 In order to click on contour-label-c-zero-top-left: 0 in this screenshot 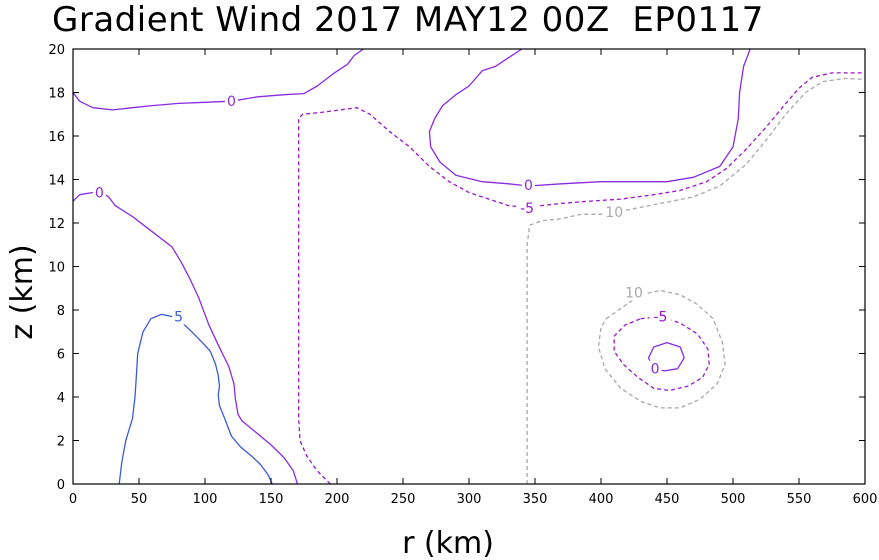, I will do `click(231, 102)`.